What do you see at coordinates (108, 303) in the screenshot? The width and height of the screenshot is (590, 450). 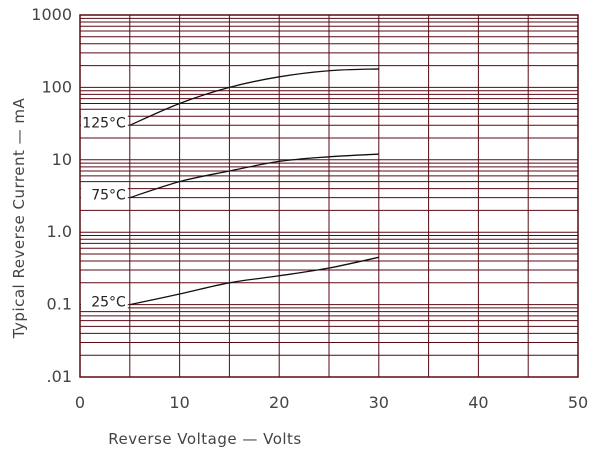 I see `series-label: 25°C` at bounding box center [108, 303].